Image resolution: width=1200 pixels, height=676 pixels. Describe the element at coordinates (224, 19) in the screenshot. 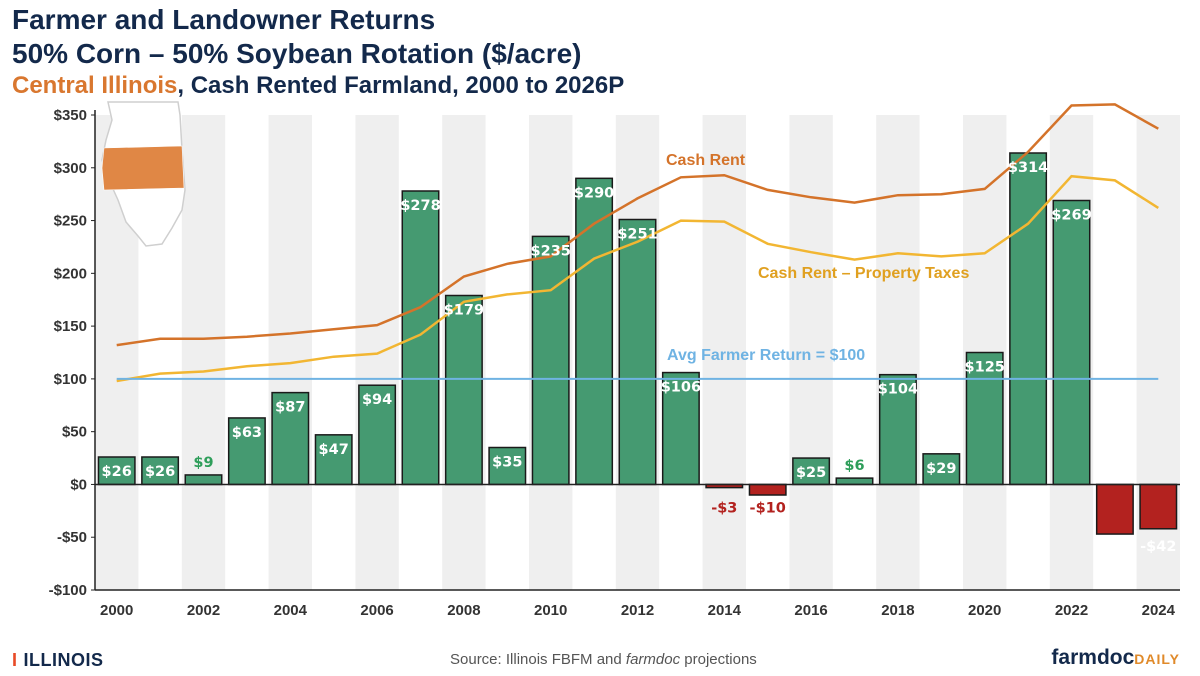

I see `chart-title-line1: Farmer and Landowner Returns` at that location.